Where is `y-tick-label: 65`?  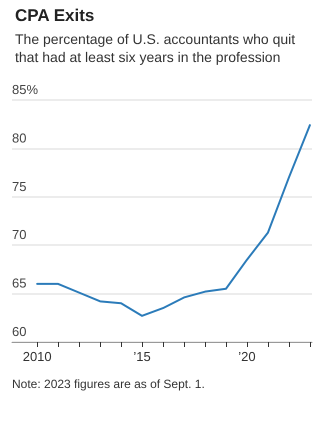
y-tick-label: 65 is located at coordinates (19, 283).